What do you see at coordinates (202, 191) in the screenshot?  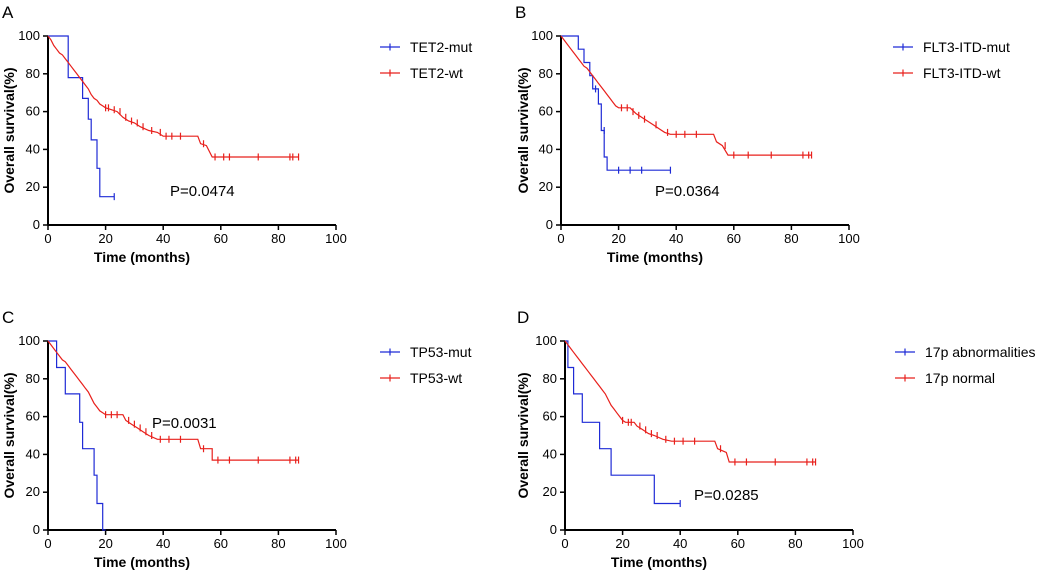 I see `p-value-label: P=0.0474` at bounding box center [202, 191].